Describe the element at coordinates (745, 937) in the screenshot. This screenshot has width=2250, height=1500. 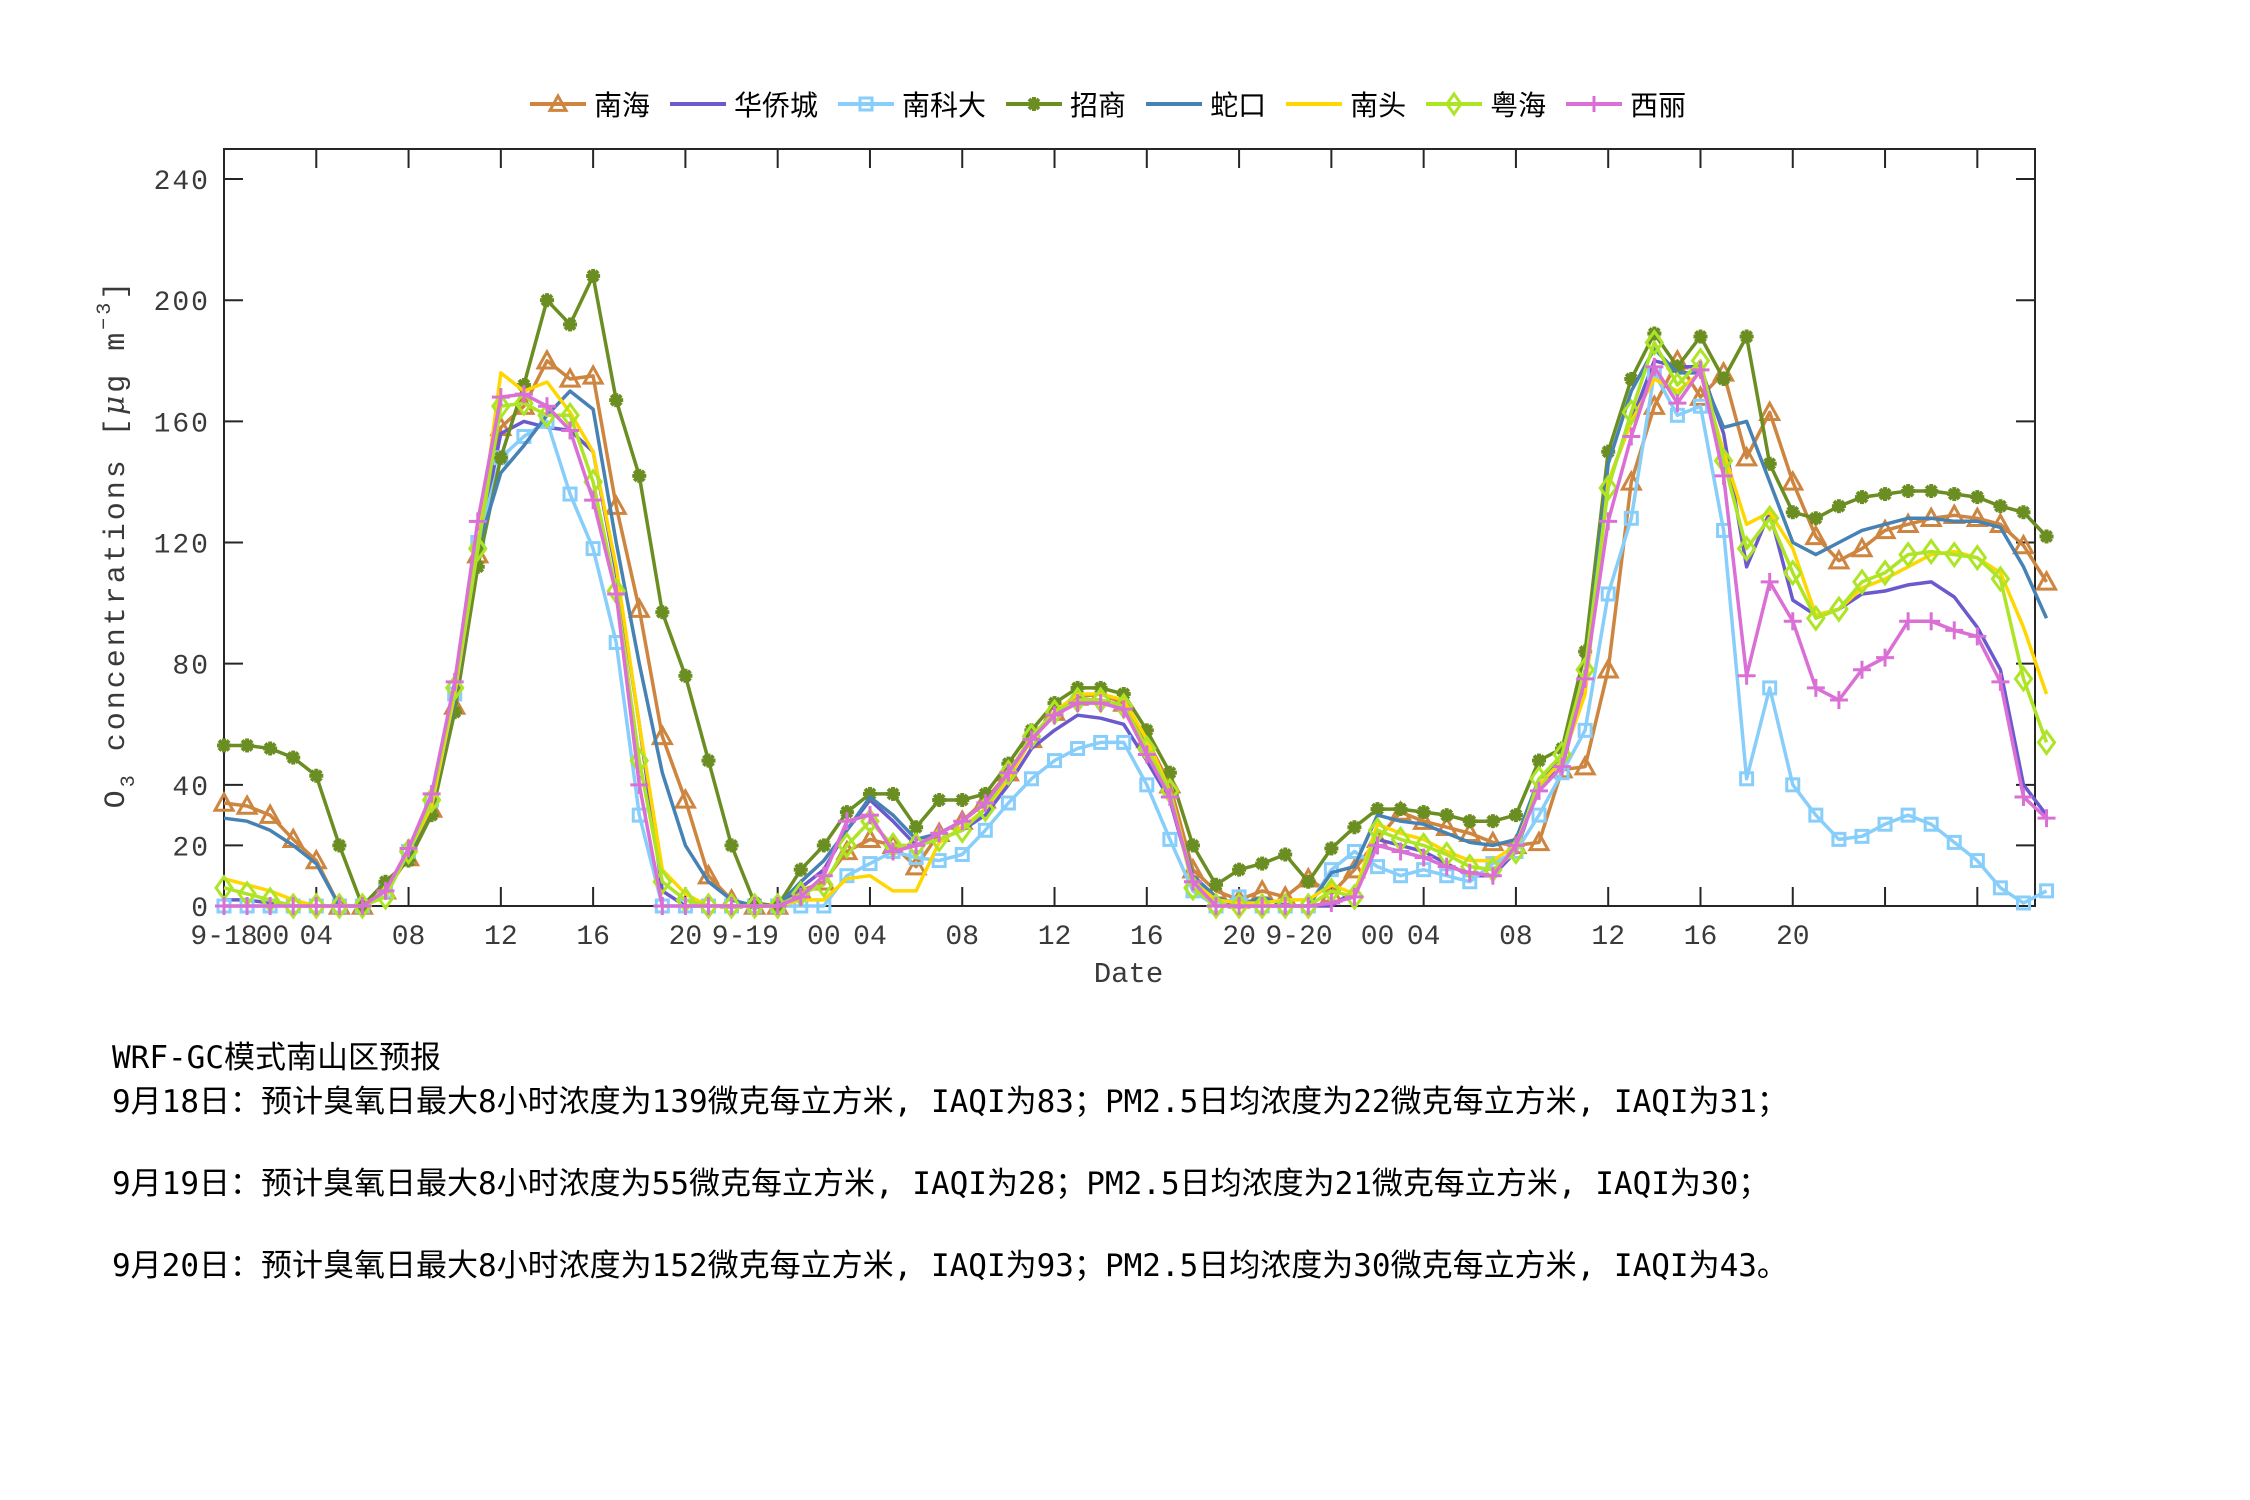
I see `svg-text: 9-19` at that location.